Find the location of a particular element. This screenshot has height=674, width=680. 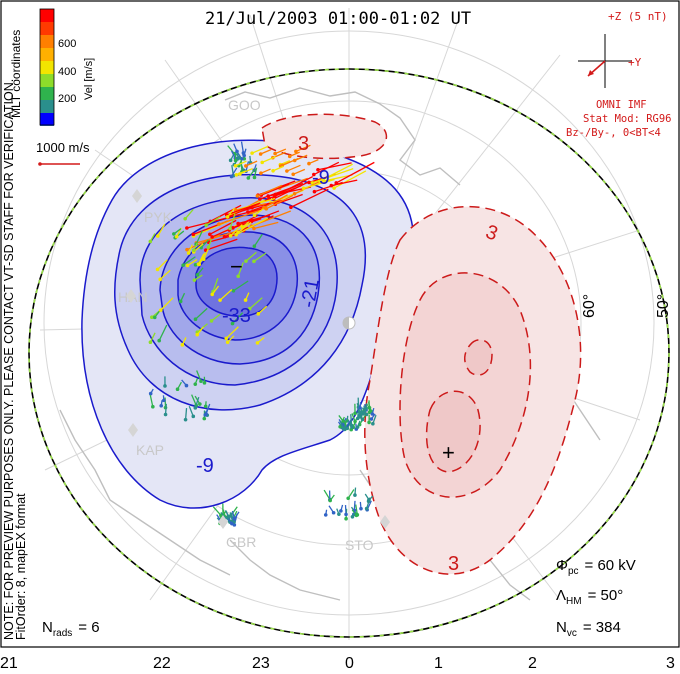

coordinates-label: MLT coordinates is located at coordinates (16, 74).